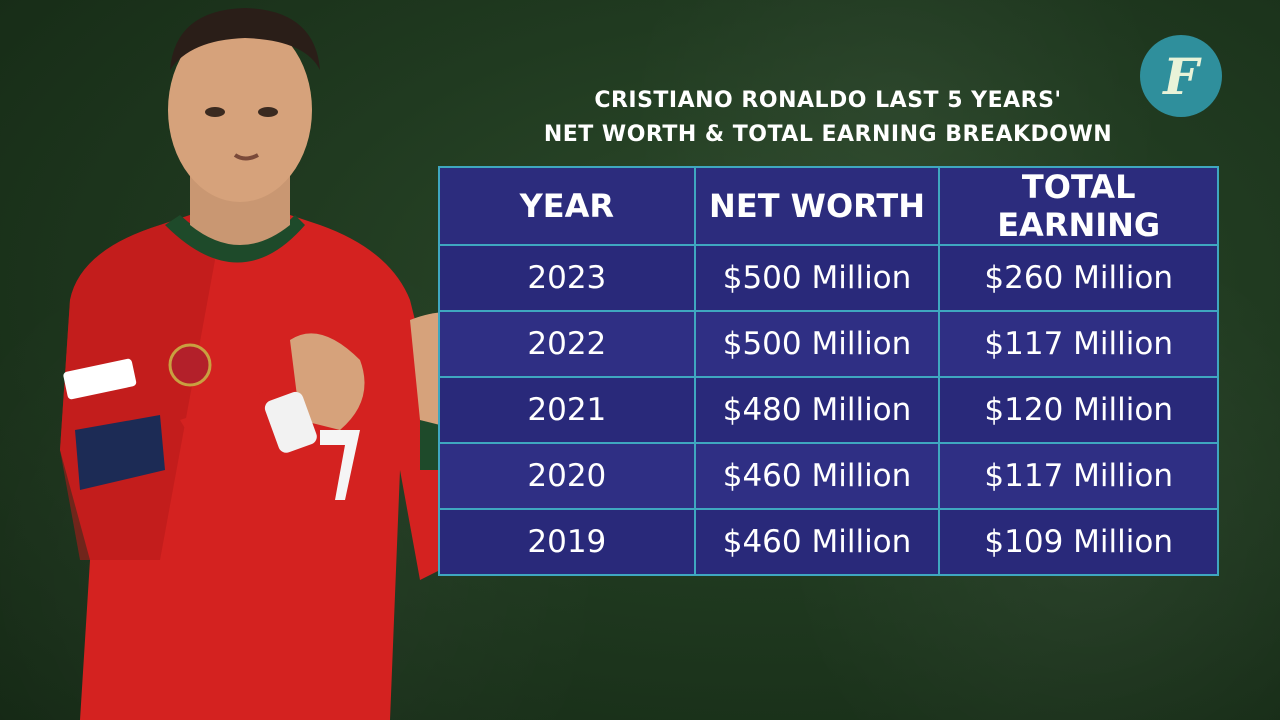 This screenshot has height=720, width=1280. I want to click on year-cell: 2019, so click(567, 542).